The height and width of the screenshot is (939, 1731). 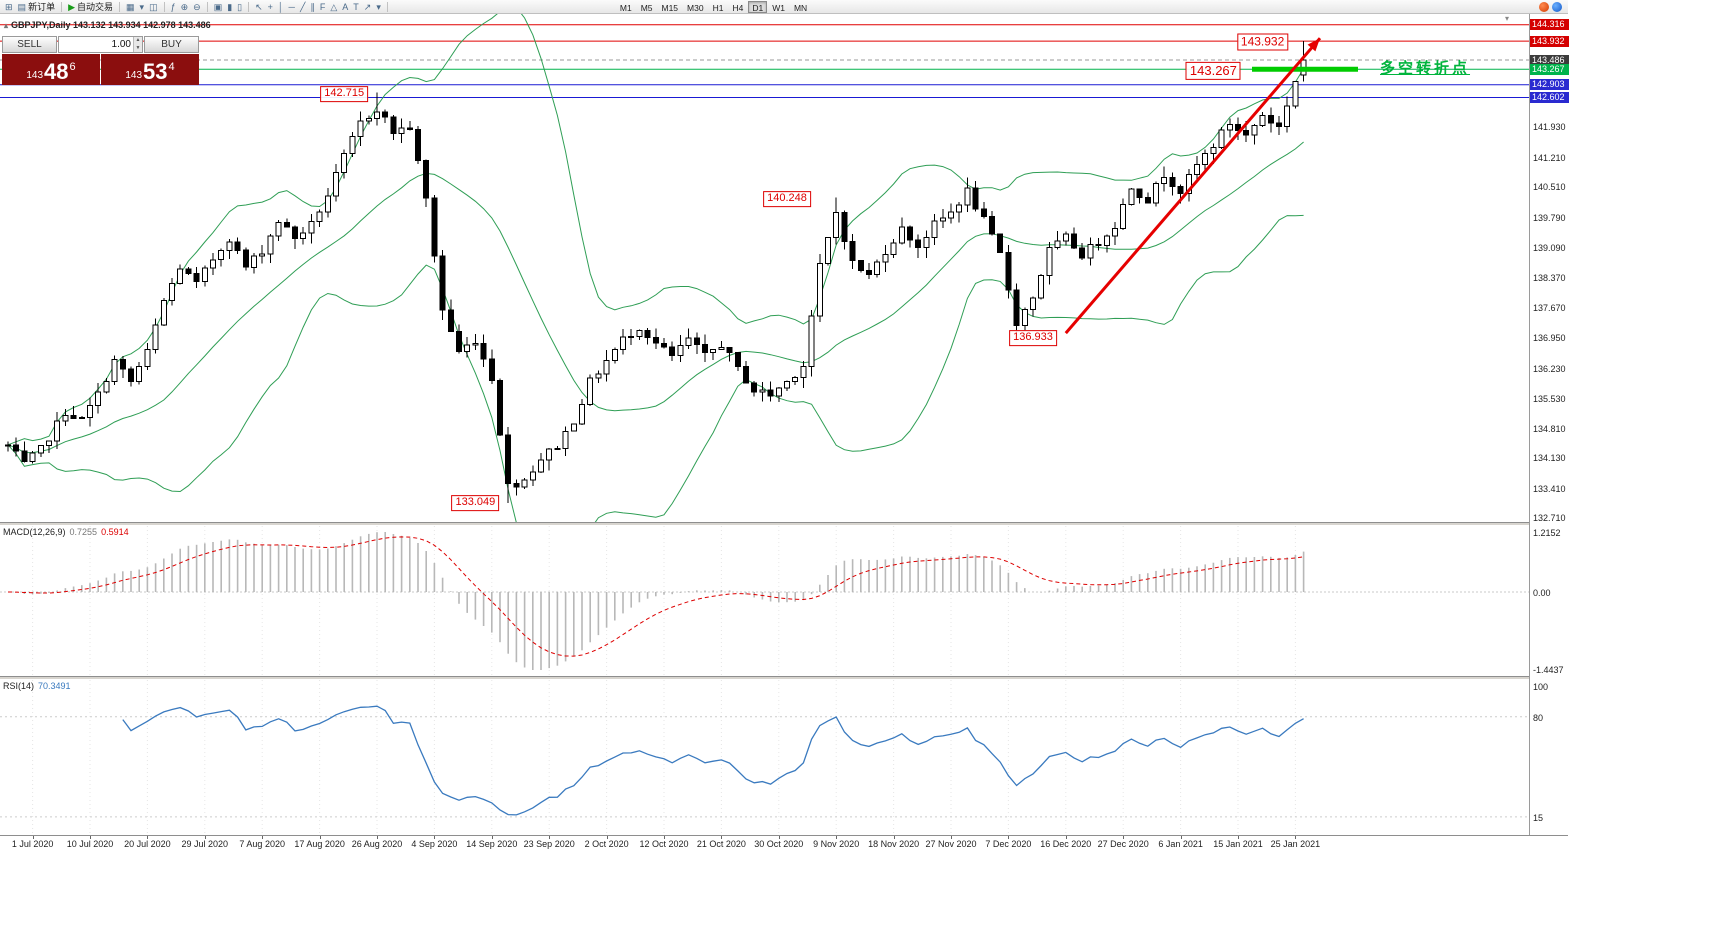 What do you see at coordinates (1544, 6) in the screenshot?
I see `mql5-community-icon` at bounding box center [1544, 6].